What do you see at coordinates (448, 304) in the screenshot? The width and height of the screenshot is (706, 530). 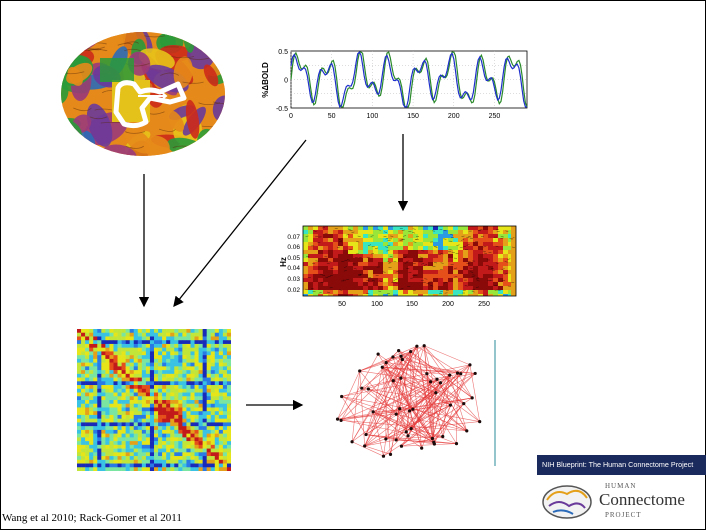 I see `spectrogram-xtick-label: 200` at bounding box center [448, 304].